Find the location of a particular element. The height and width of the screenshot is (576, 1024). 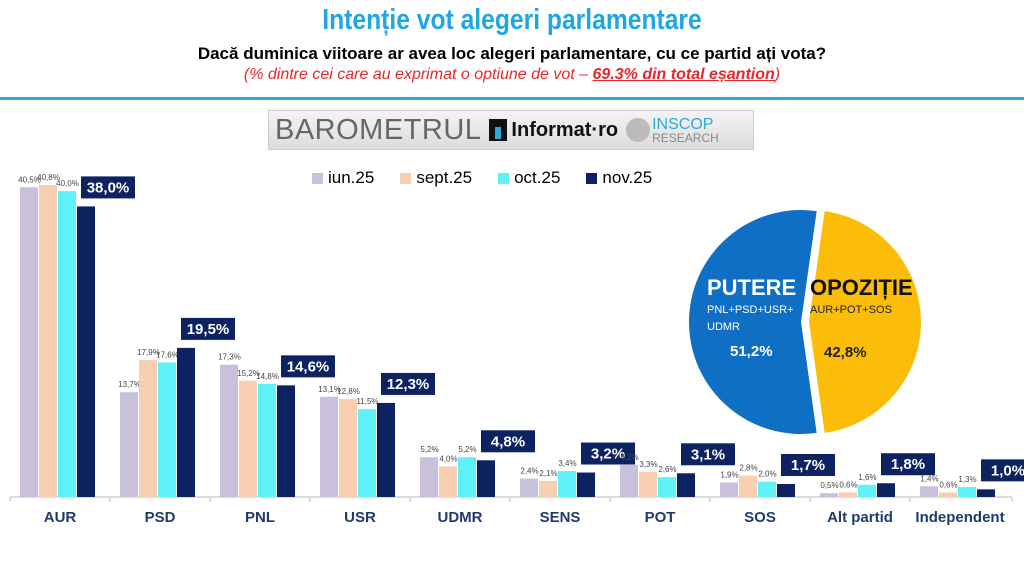

data-label: 2,8% is located at coordinates (748, 468).